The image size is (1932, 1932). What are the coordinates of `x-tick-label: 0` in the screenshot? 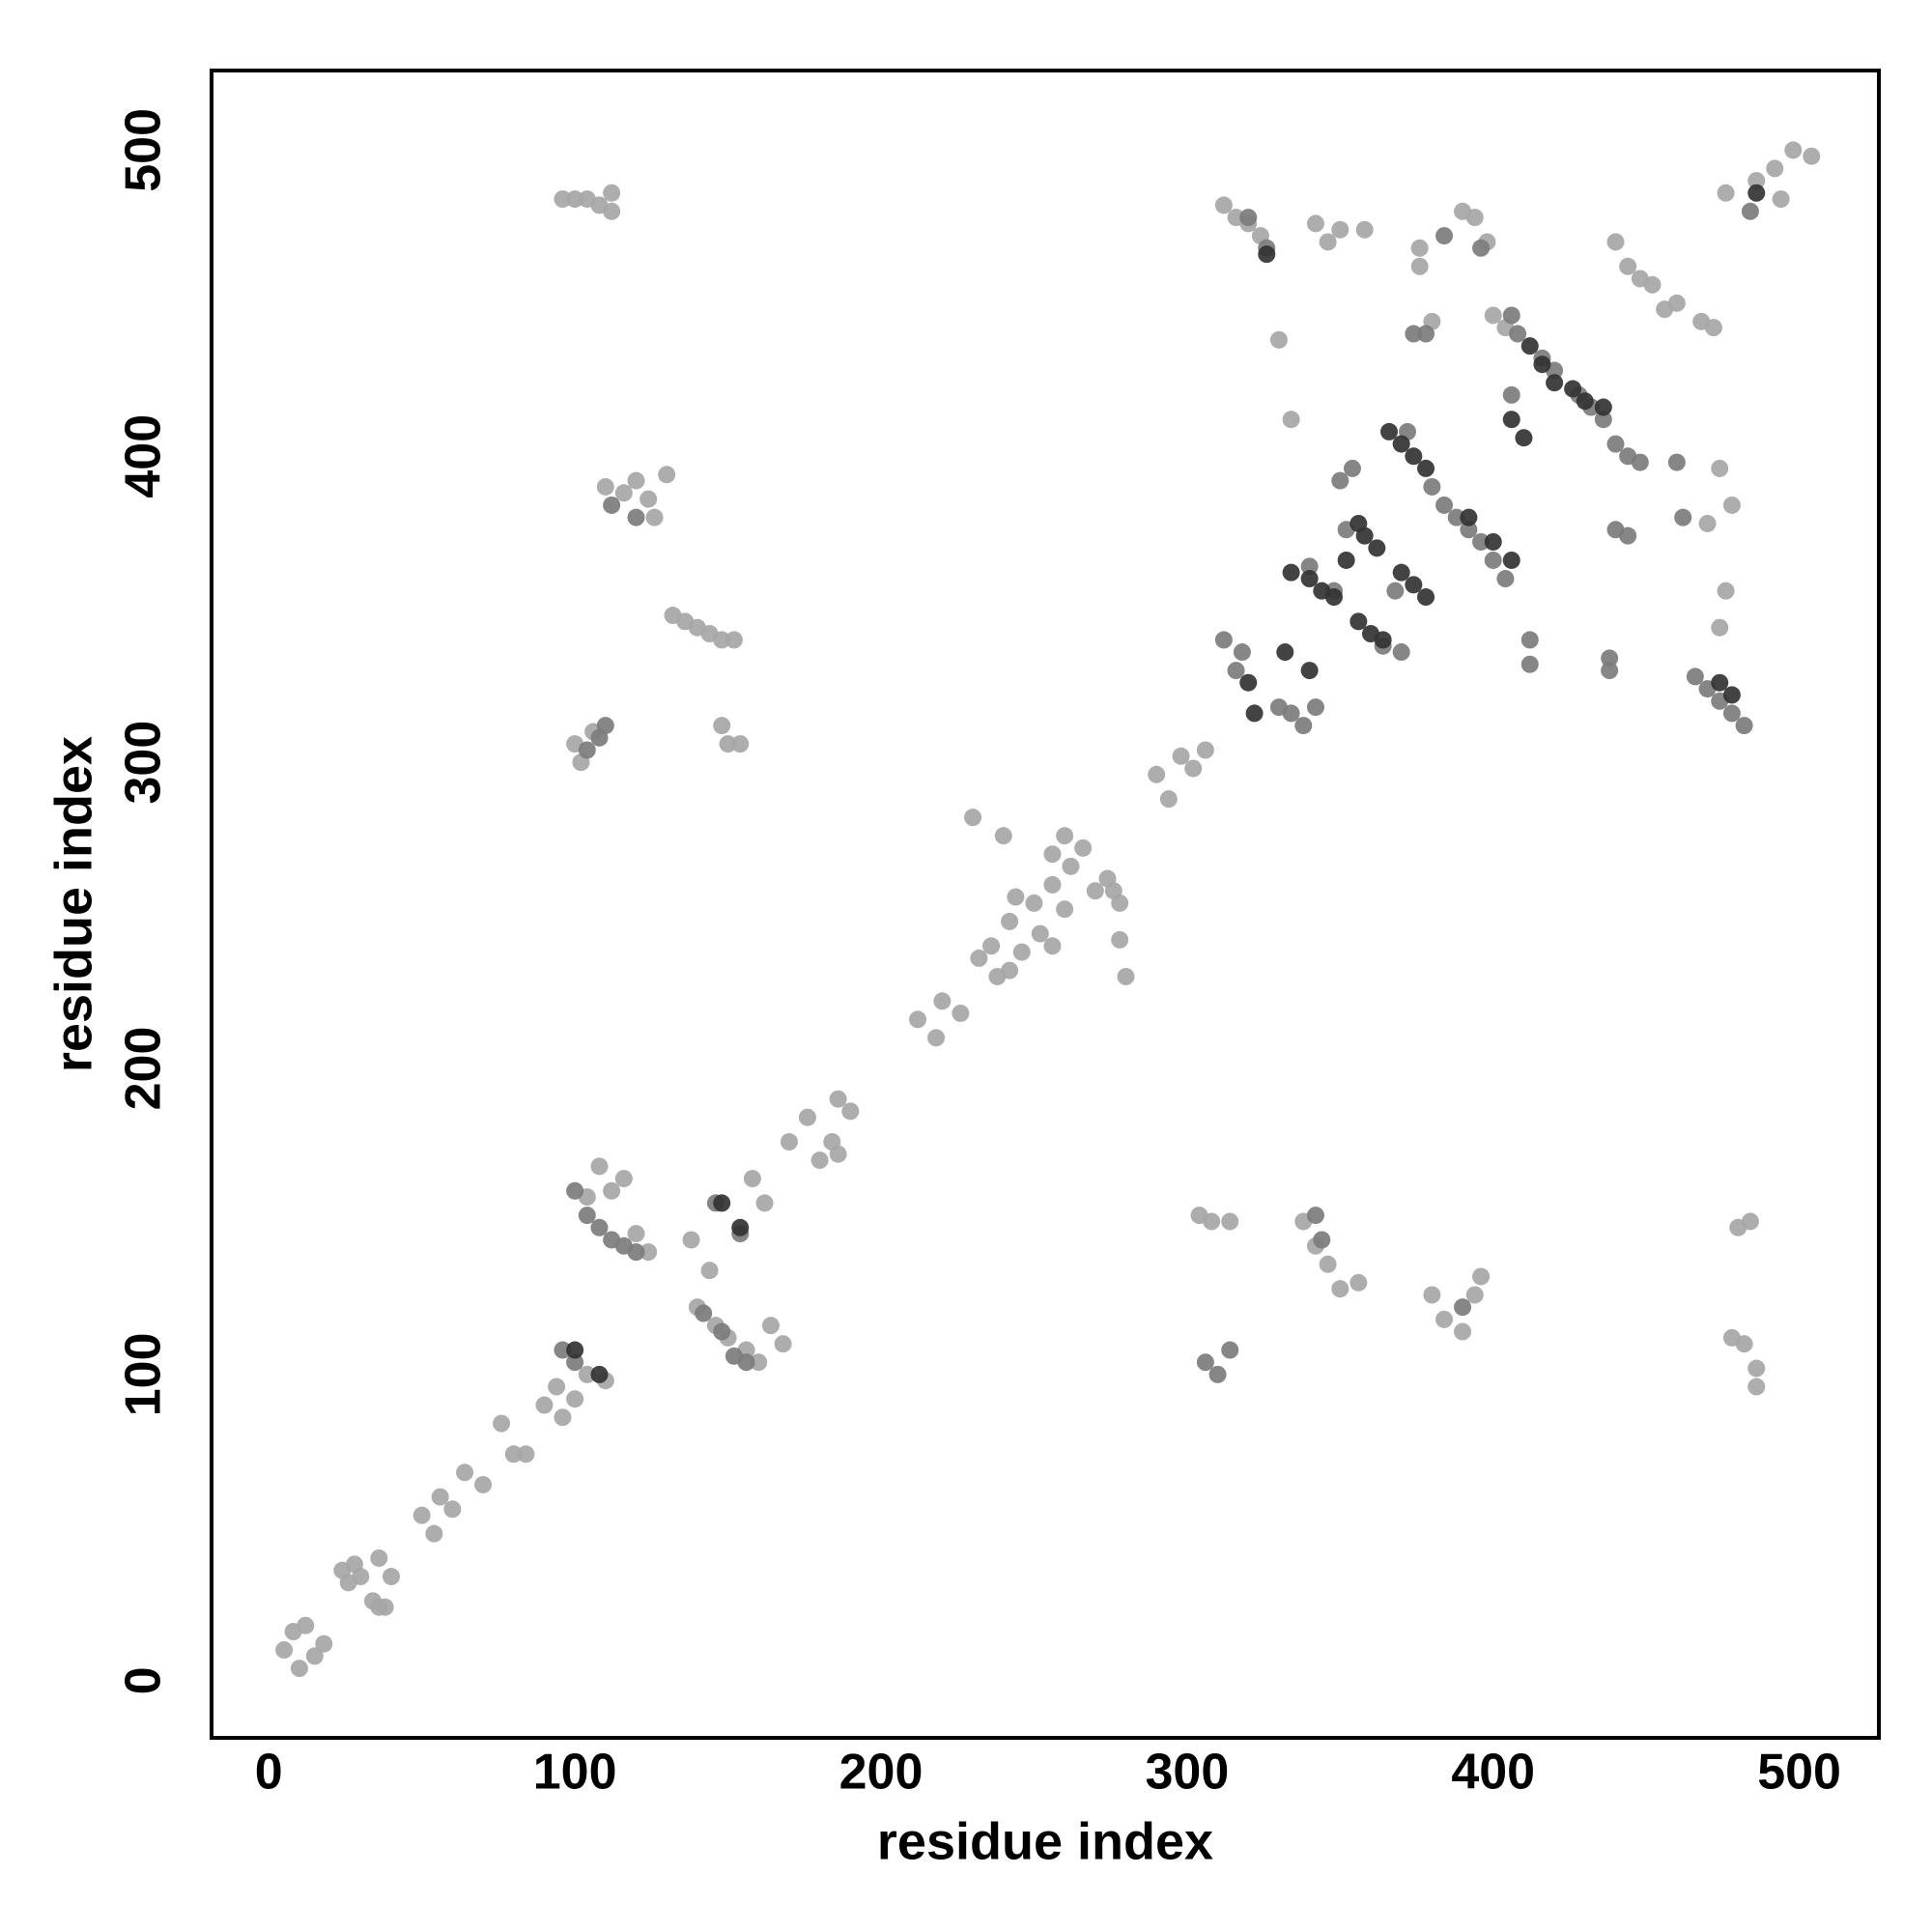 It's located at (269, 1773).